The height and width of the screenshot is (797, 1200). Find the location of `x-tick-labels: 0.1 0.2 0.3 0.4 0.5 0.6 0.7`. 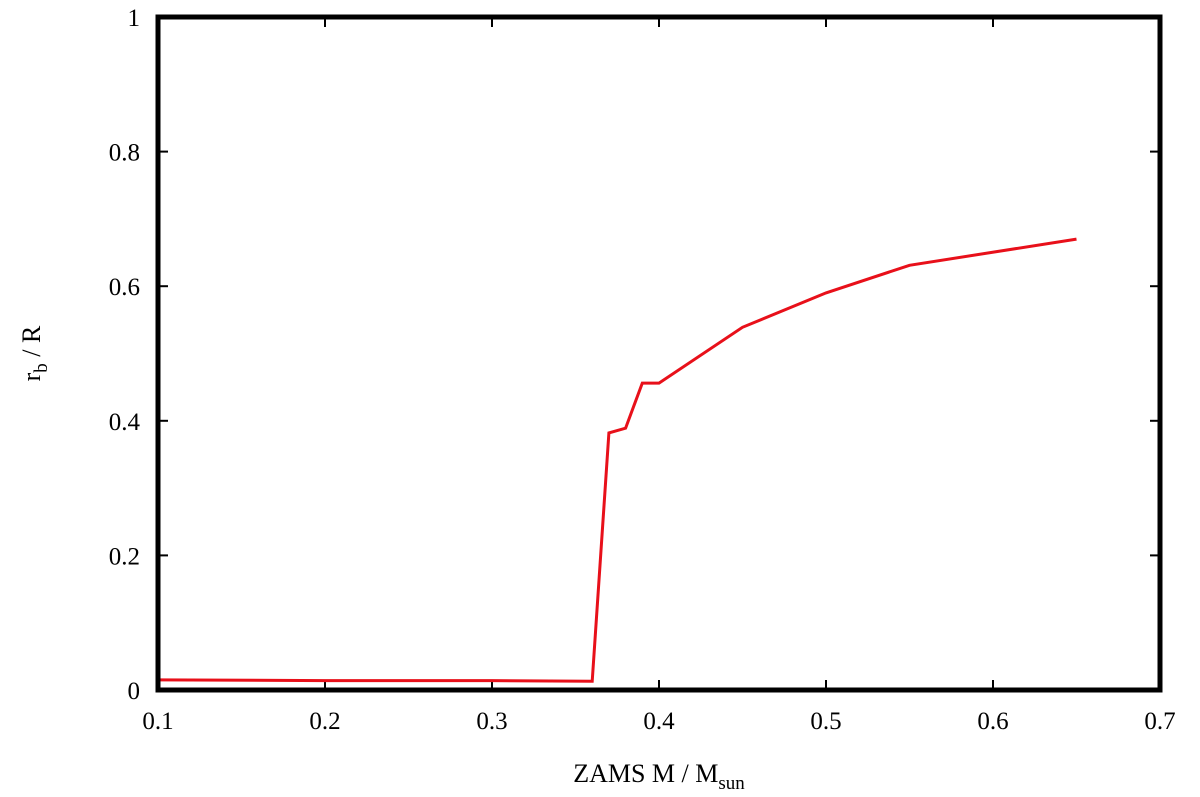

x-tick-labels: 0.1 0.2 0.3 0.4 0.5 0.6 0.7 is located at coordinates (658, 721).